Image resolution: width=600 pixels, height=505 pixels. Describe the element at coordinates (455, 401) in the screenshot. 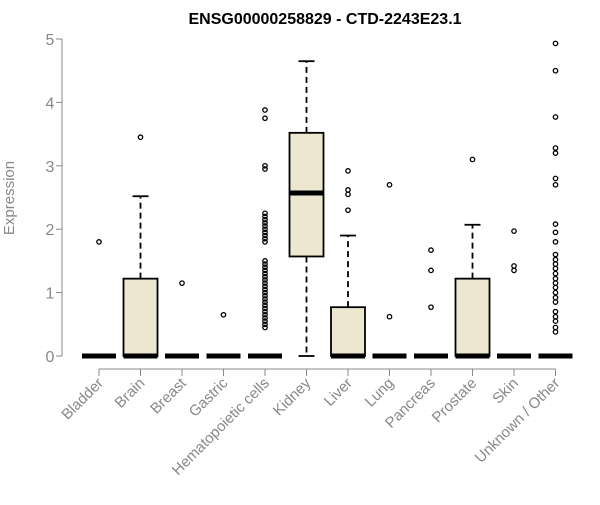

I see `x-tick-label: Prostate` at that location.